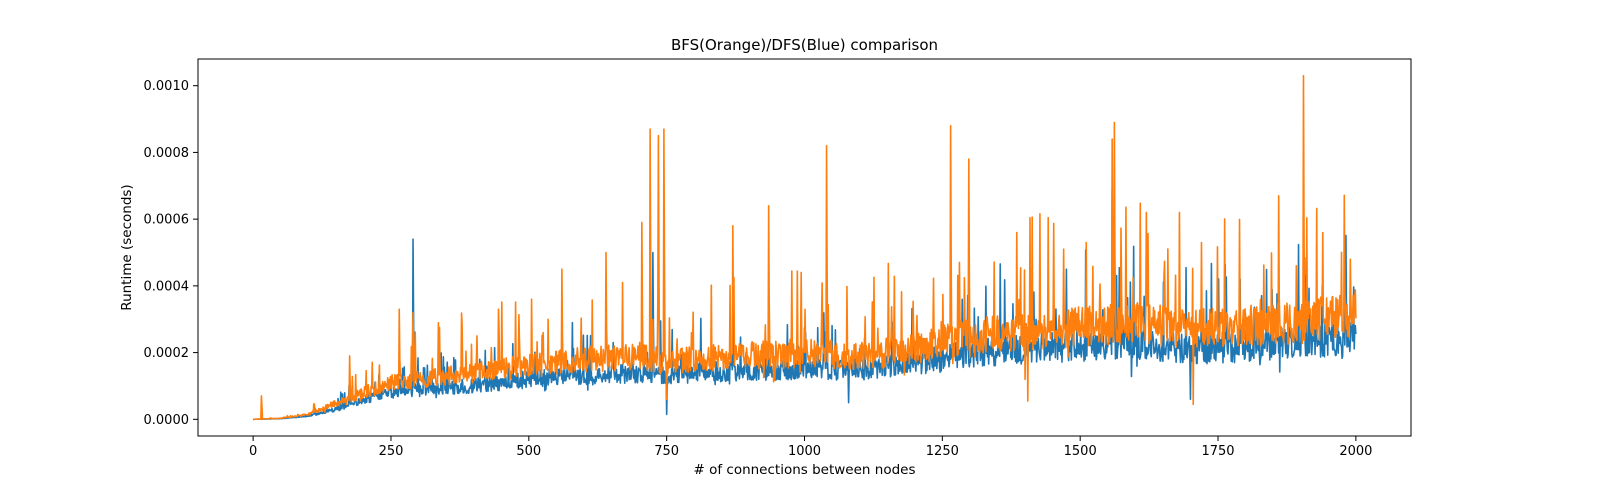  What do you see at coordinates (167, 420) in the screenshot?
I see `y-tick-label: 0.0000` at bounding box center [167, 420].